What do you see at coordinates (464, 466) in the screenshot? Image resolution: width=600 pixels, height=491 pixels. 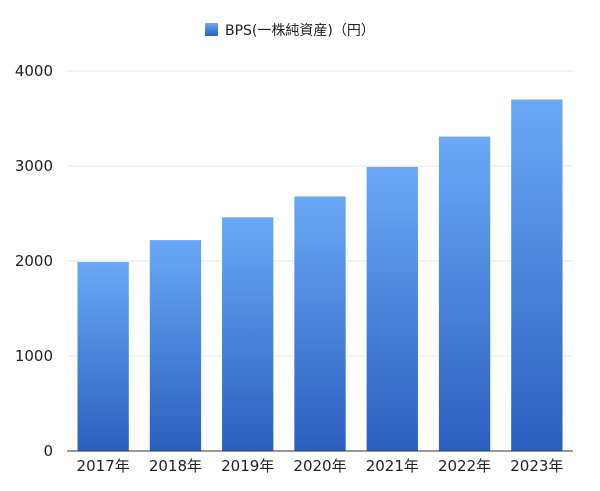 I see `x-tick-label: 2022年` at bounding box center [464, 466].